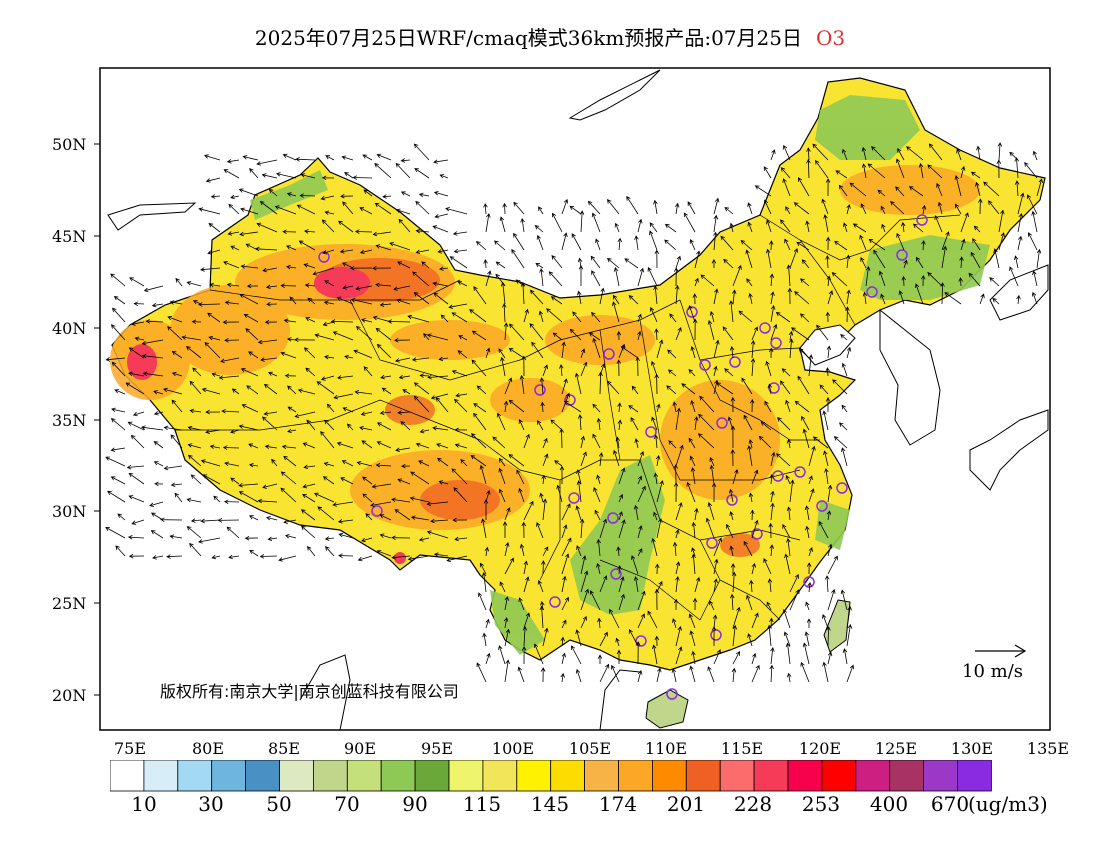 The height and width of the screenshot is (850, 1100). I want to click on colorbar-unit: (ug/m3), so click(1008, 804).